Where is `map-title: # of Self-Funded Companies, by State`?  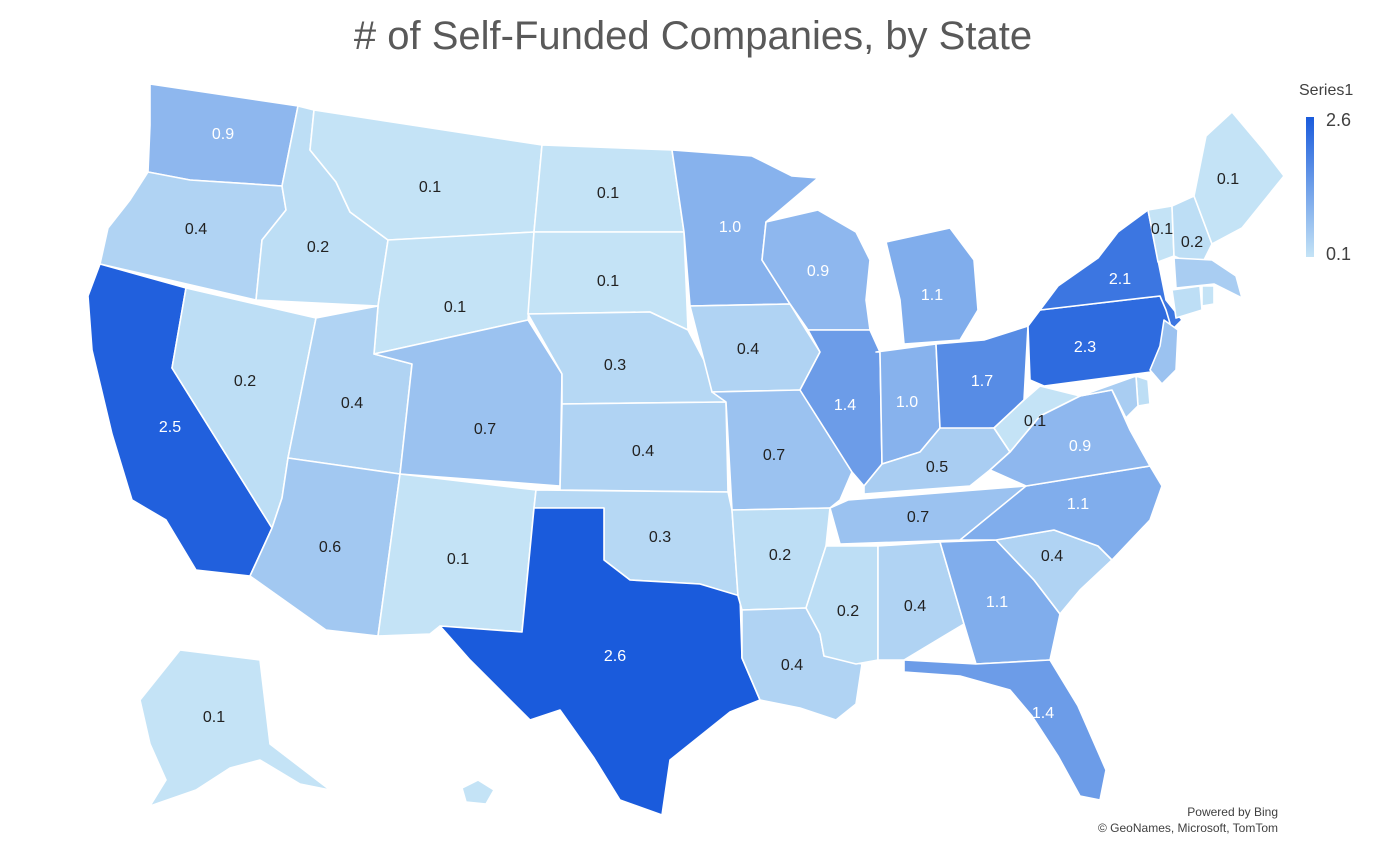 map-title: # of Self-Funded Companies, by State is located at coordinates (693, 36).